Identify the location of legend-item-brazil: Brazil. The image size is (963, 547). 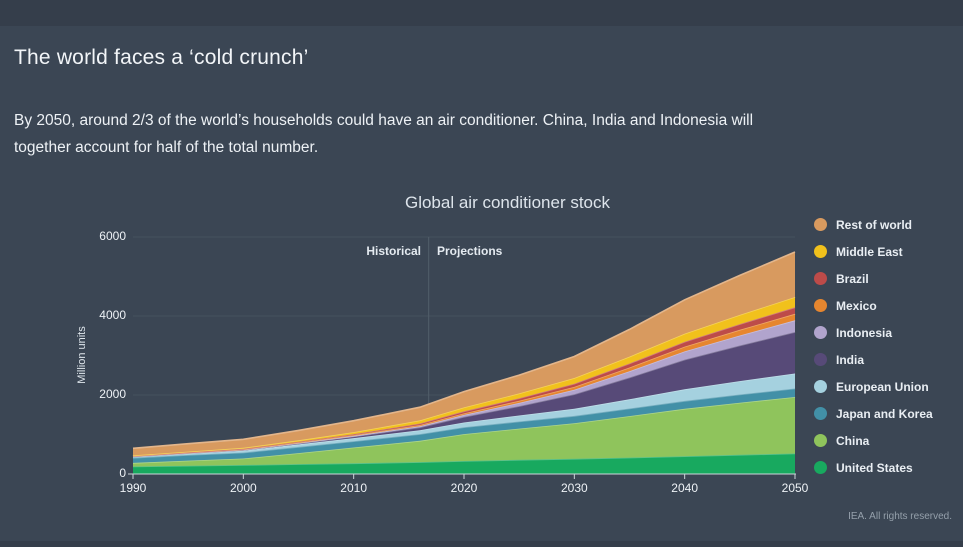
(873, 278).